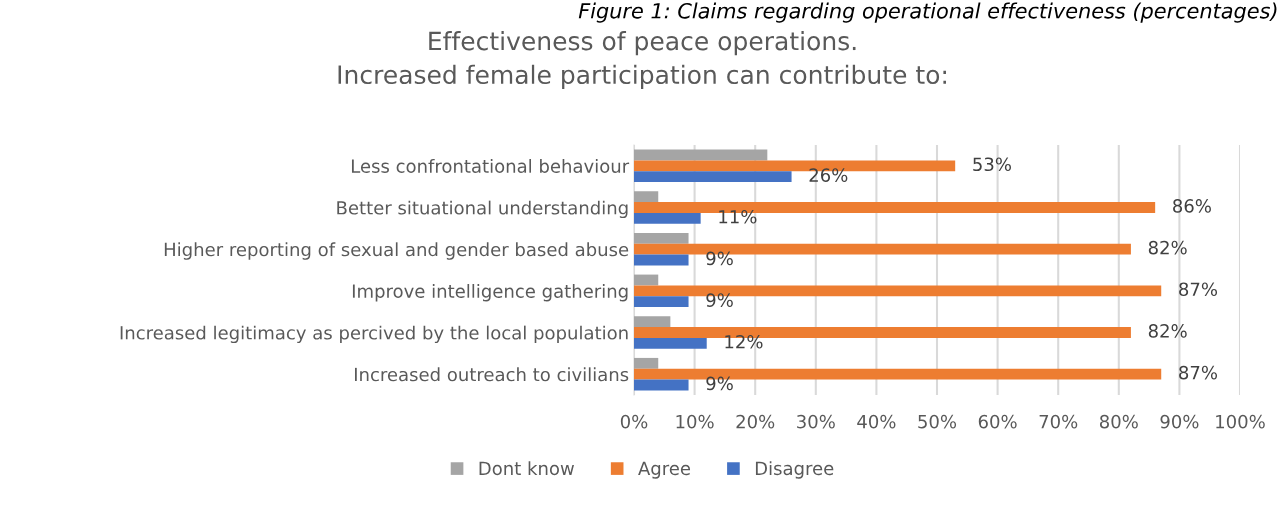  I want to click on x-tick-label: 30%, so click(816, 421).